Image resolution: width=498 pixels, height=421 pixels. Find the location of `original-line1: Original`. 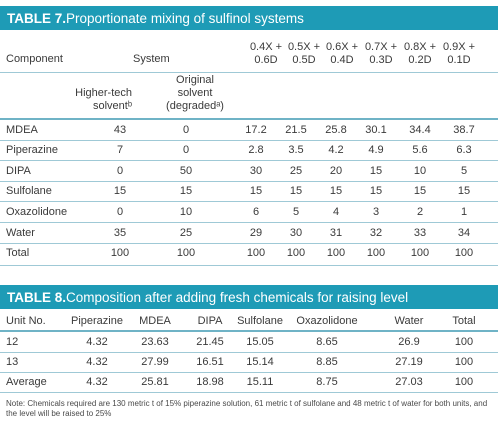

original-line1: Original is located at coordinates (195, 80).